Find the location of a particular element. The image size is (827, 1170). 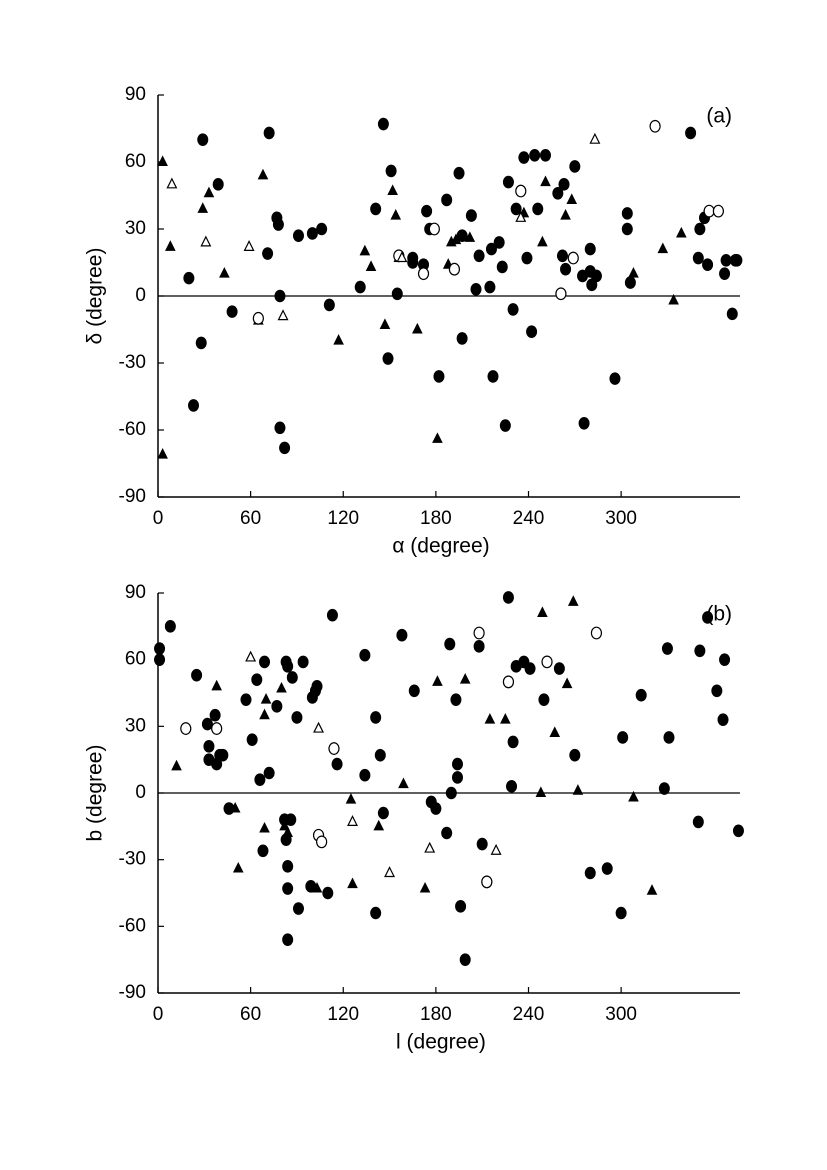

y-tick-label: 0 is located at coordinates (140, 295).